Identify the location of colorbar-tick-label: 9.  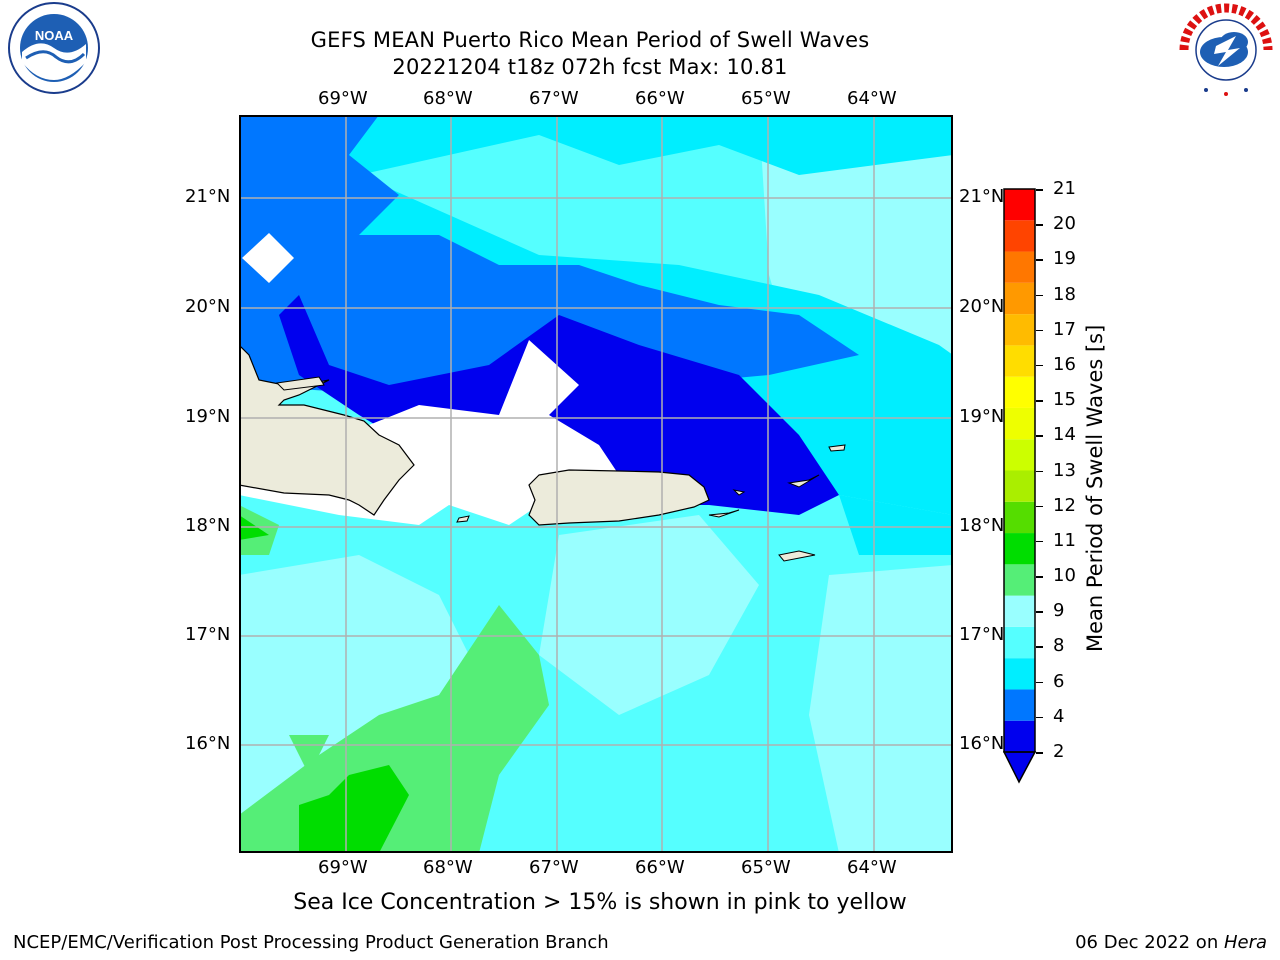
(1059, 611).